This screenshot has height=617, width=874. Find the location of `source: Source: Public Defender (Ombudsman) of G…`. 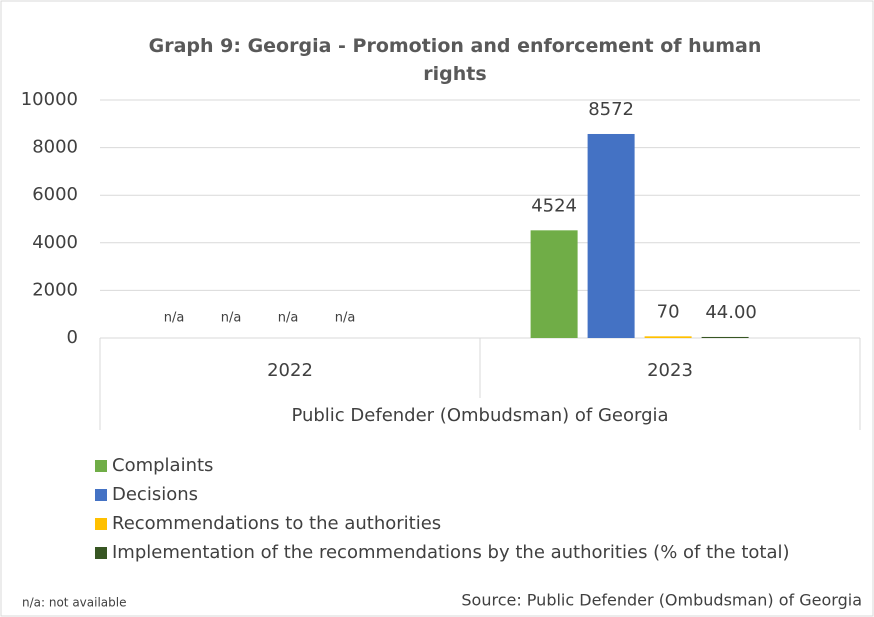

source: Source: Public Defender (Ombudsman) of G… is located at coordinates (661, 600).